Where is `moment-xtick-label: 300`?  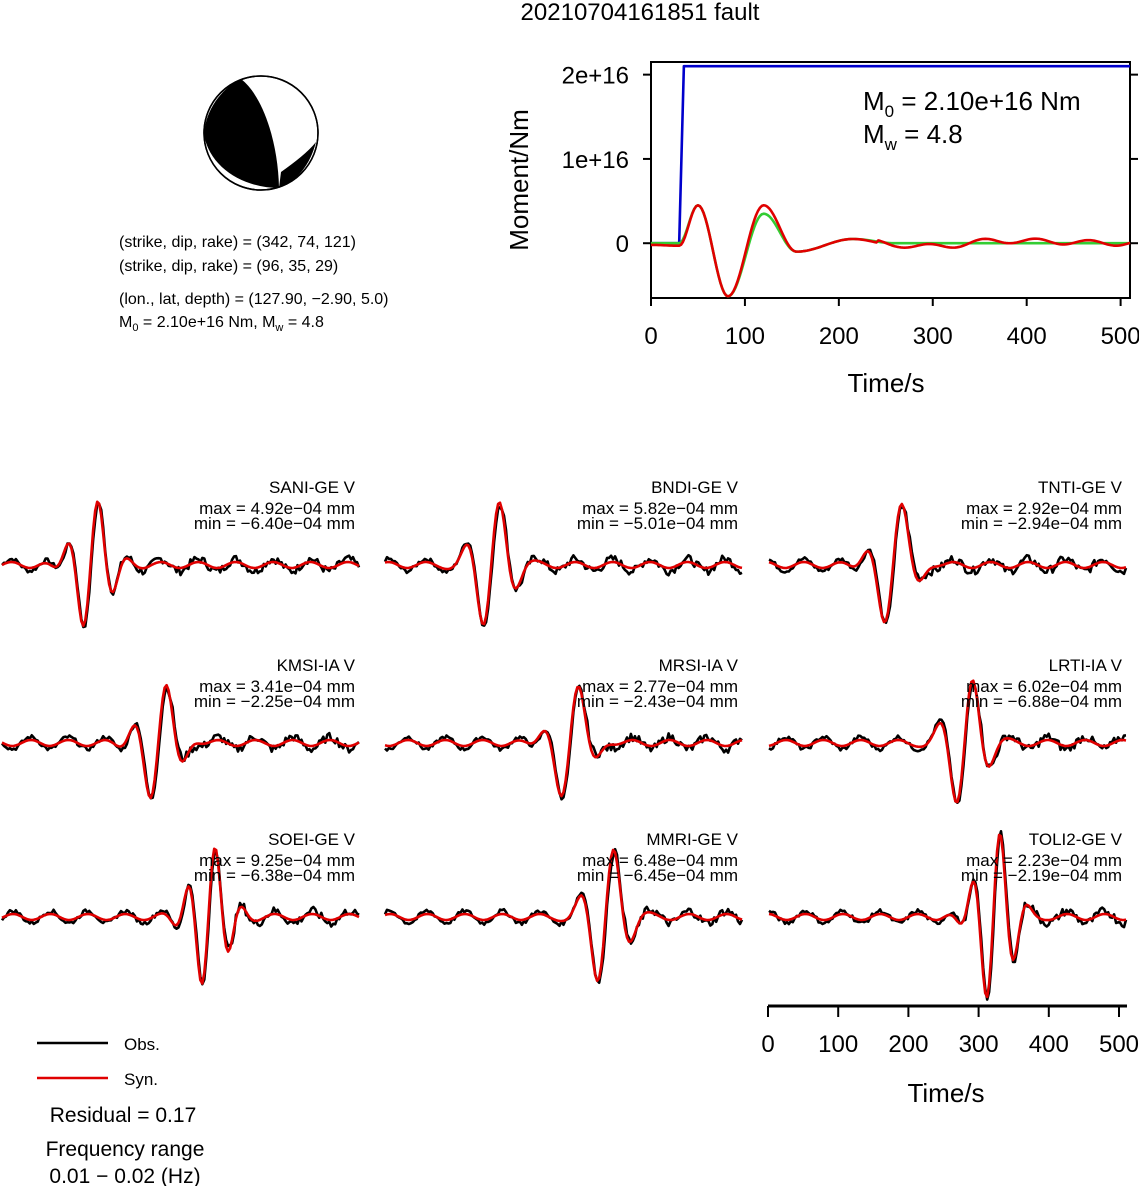
moment-xtick-label: 300 is located at coordinates (933, 336).